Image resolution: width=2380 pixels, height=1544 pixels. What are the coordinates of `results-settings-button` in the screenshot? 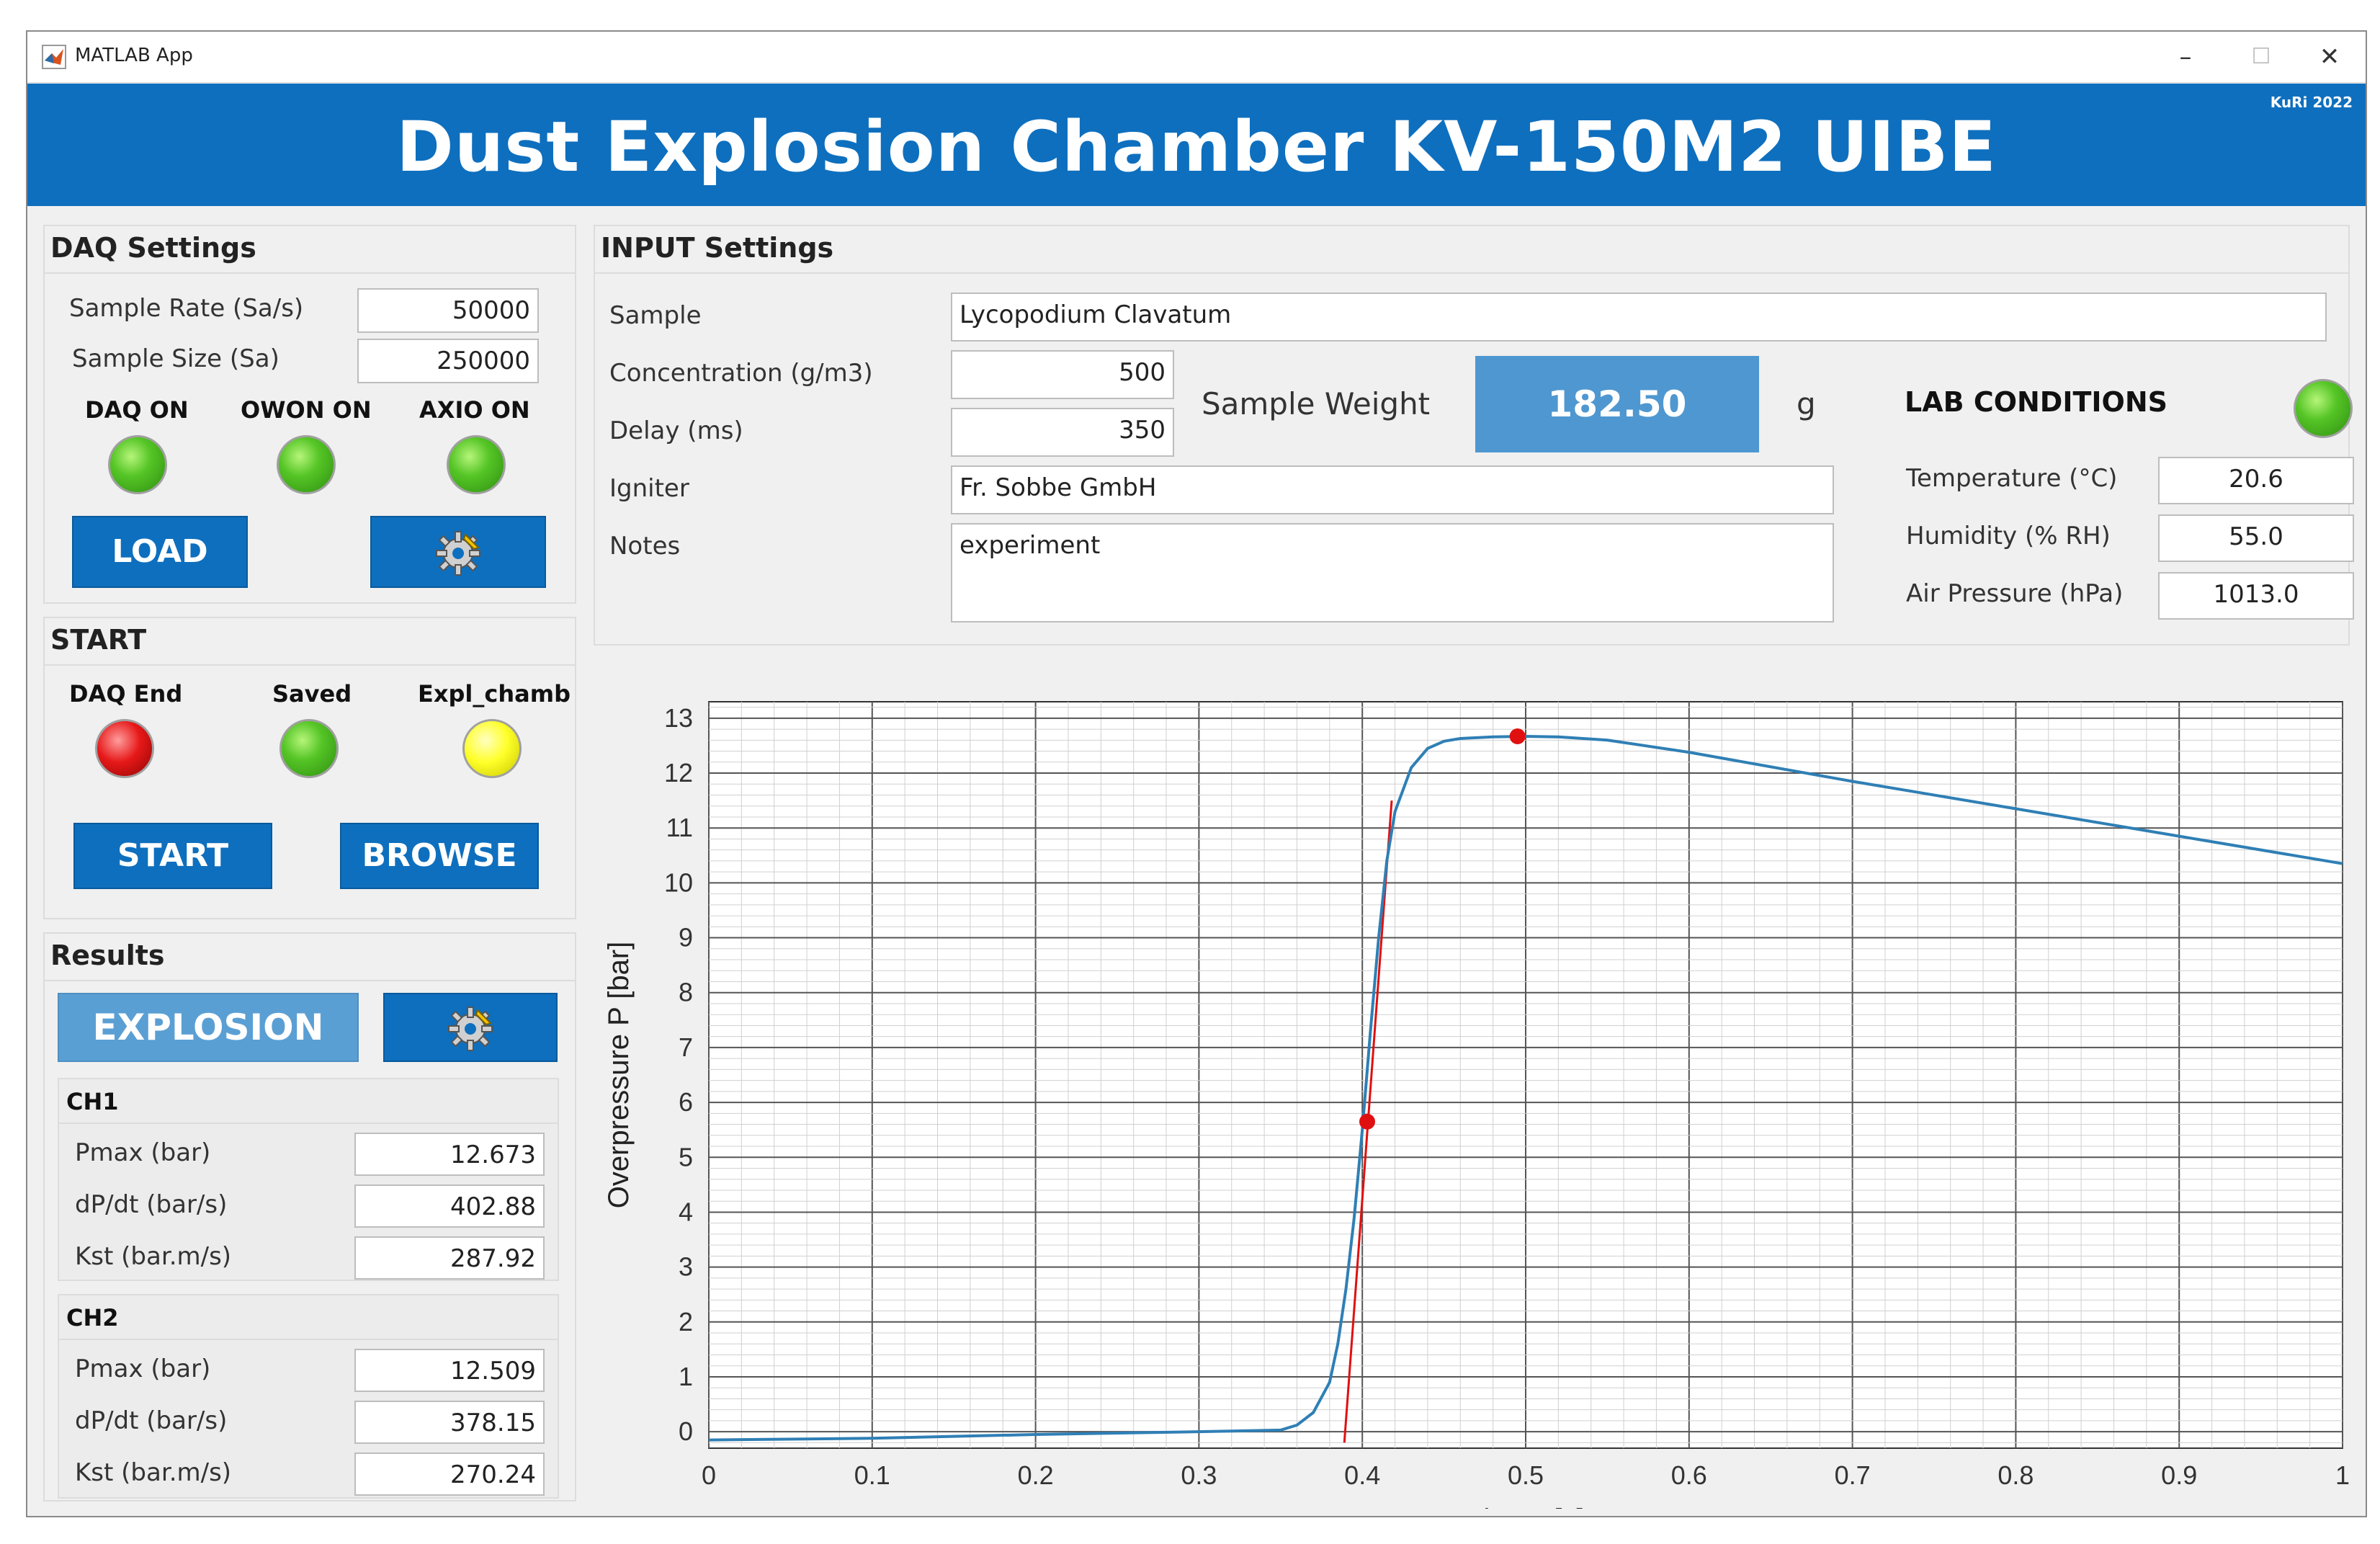 It's located at (470, 1027).